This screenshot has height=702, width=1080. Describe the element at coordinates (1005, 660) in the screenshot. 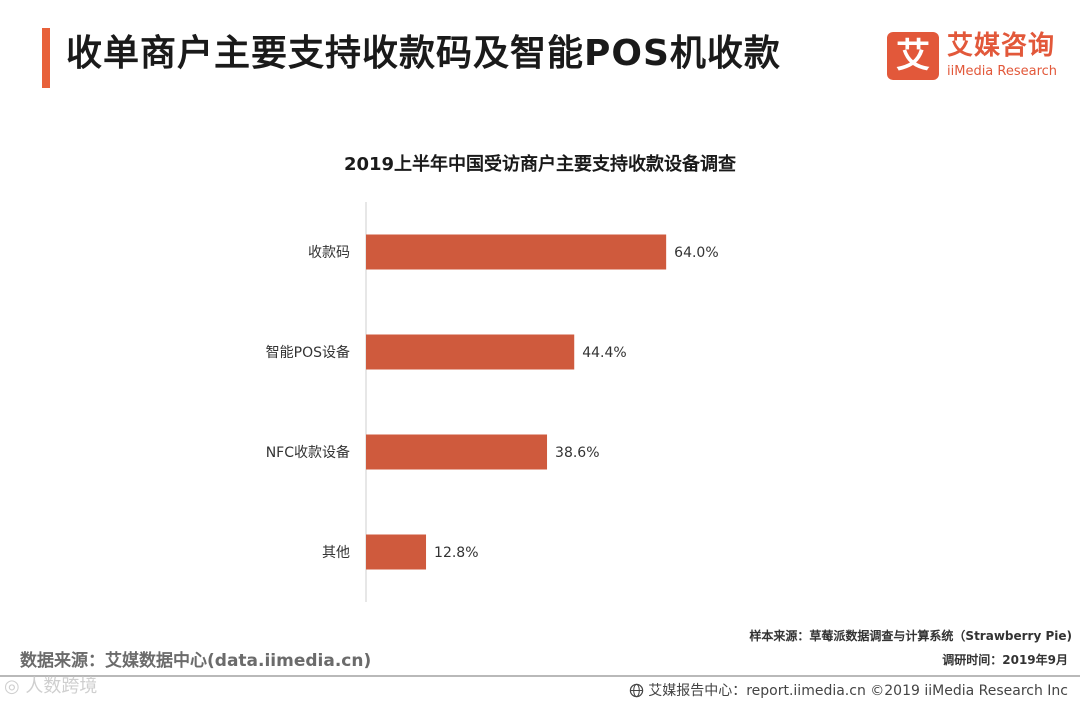

I see `survey-time: 调研时间：2019年9月` at that location.